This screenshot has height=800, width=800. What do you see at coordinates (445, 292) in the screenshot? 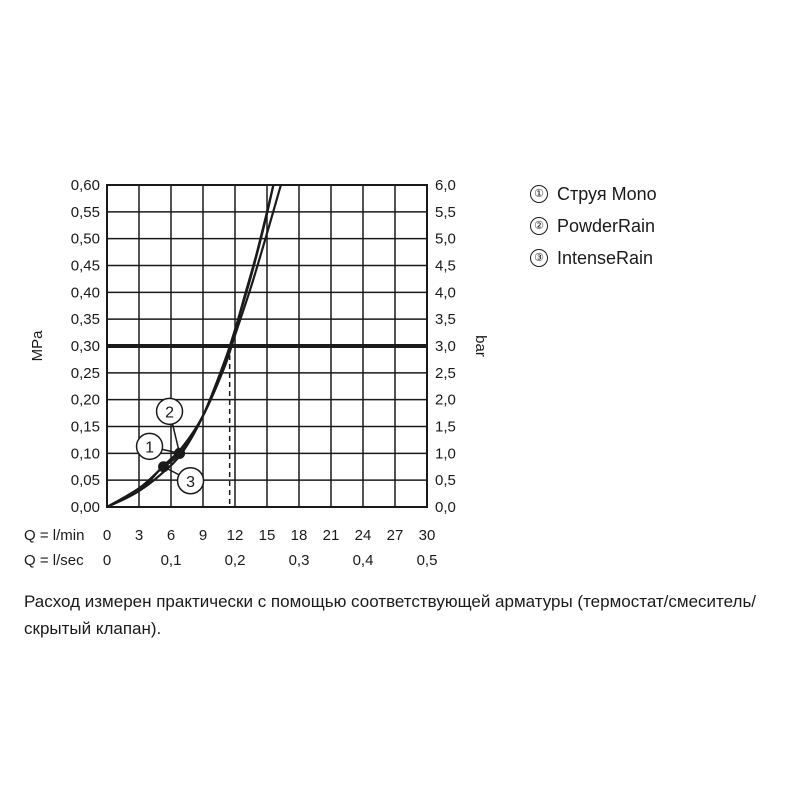
I see `y-tick-label-right: 4,0` at bounding box center [445, 292].